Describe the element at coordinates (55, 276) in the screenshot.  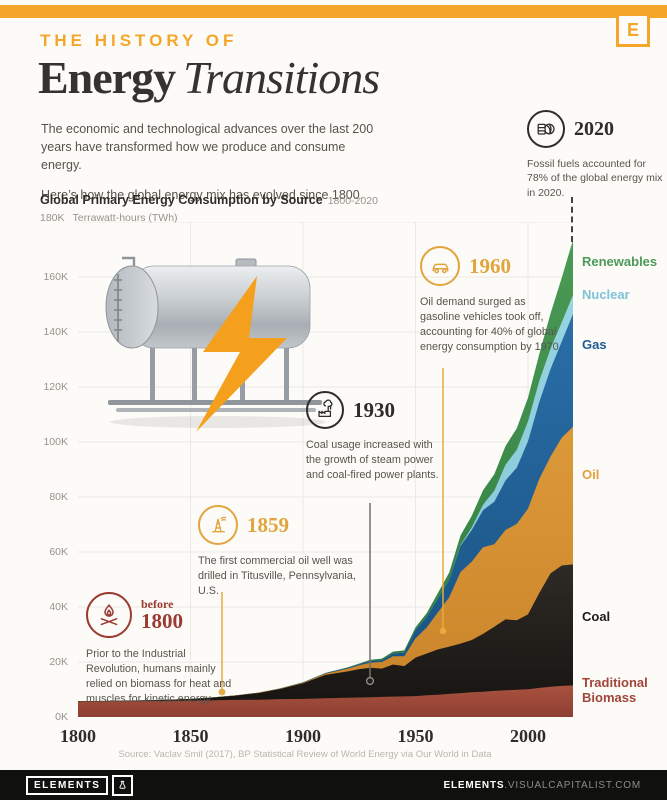
I see `y-tick-label: 160K` at that location.